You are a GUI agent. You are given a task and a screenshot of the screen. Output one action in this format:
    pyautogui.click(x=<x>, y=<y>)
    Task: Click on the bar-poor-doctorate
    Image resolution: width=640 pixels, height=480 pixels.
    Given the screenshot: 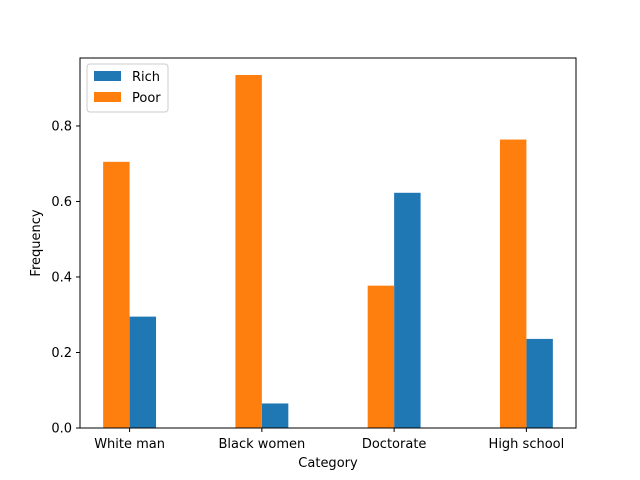 What is the action you would take?
    pyautogui.click(x=381, y=356)
    